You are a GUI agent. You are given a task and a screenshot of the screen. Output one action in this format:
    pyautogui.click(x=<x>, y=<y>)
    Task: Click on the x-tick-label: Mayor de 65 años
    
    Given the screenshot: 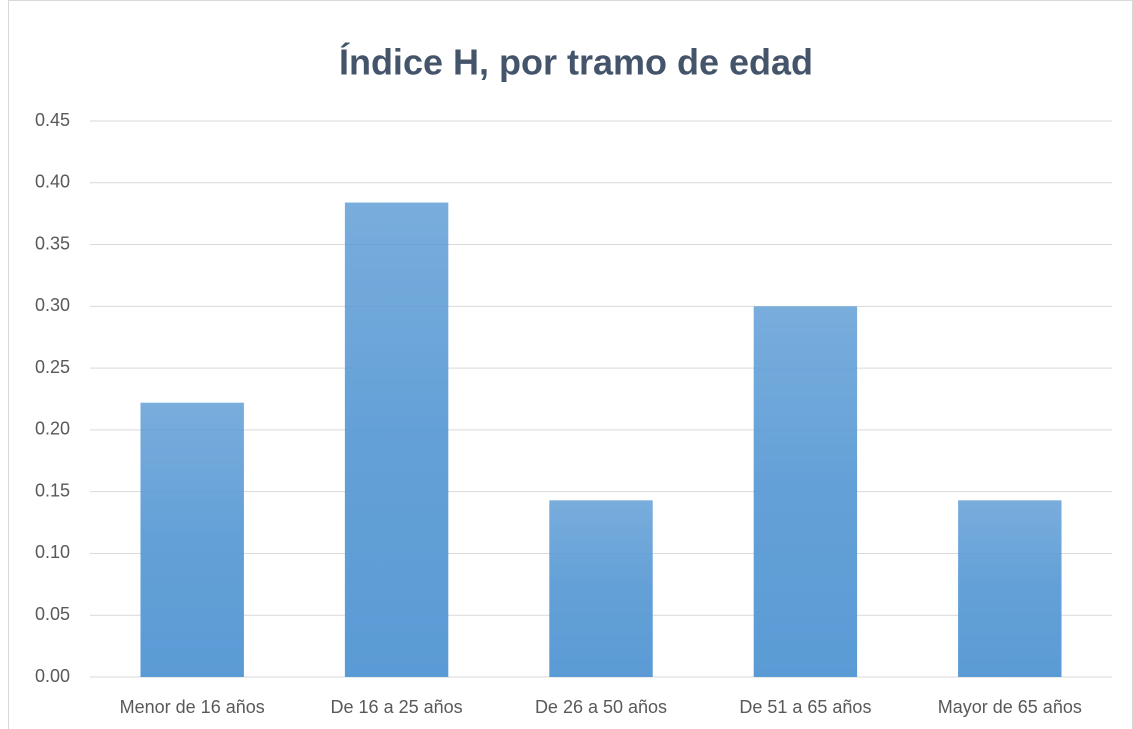 What is the action you would take?
    pyautogui.click(x=1010, y=707)
    